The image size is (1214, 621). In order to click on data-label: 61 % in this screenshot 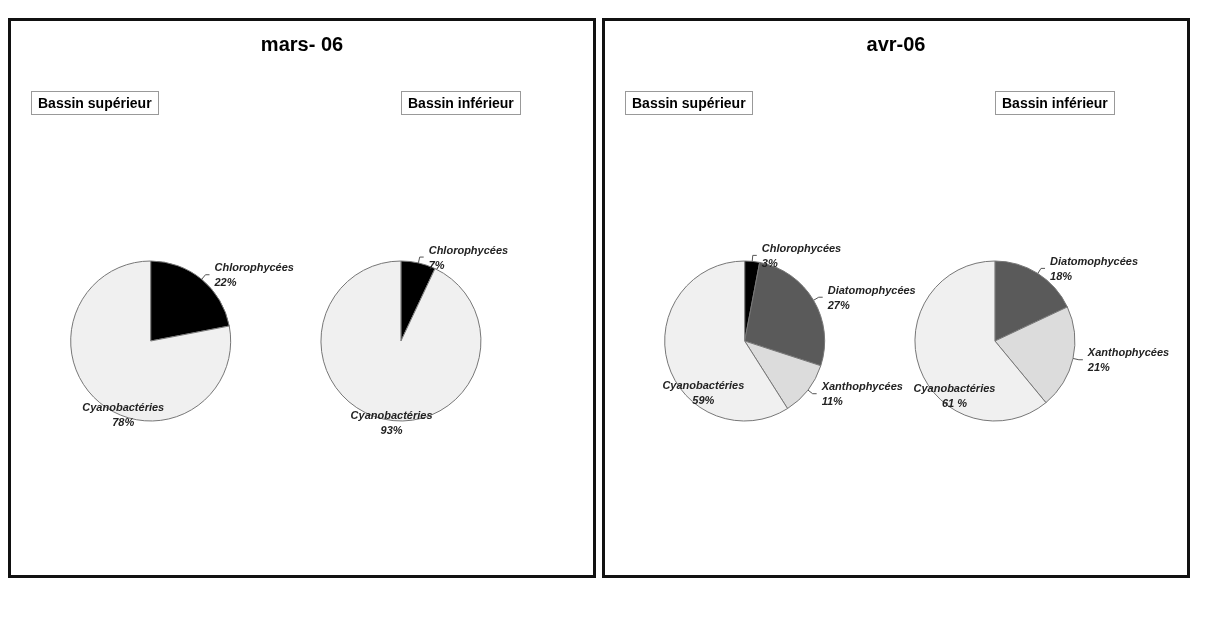, I will do `click(954, 403)`.